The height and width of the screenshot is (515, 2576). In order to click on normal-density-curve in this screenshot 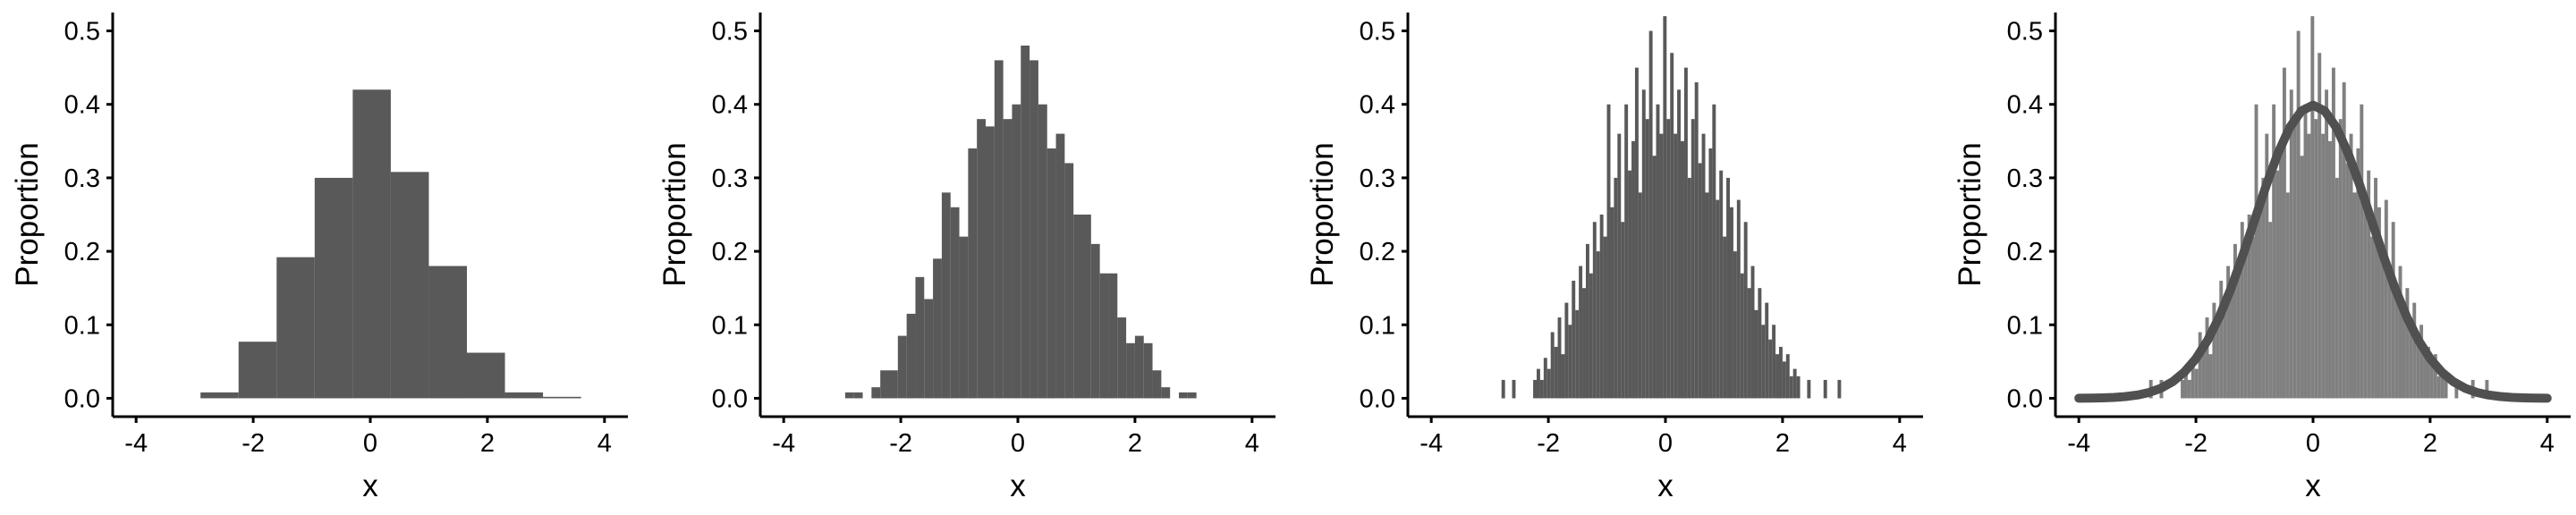, I will do `click(2313, 252)`.